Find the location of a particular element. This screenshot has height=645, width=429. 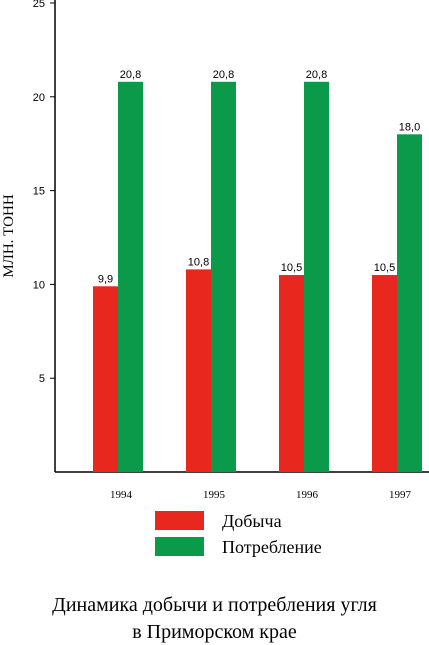

data-label-potreblenie-1997: 18,0 is located at coordinates (409, 127).